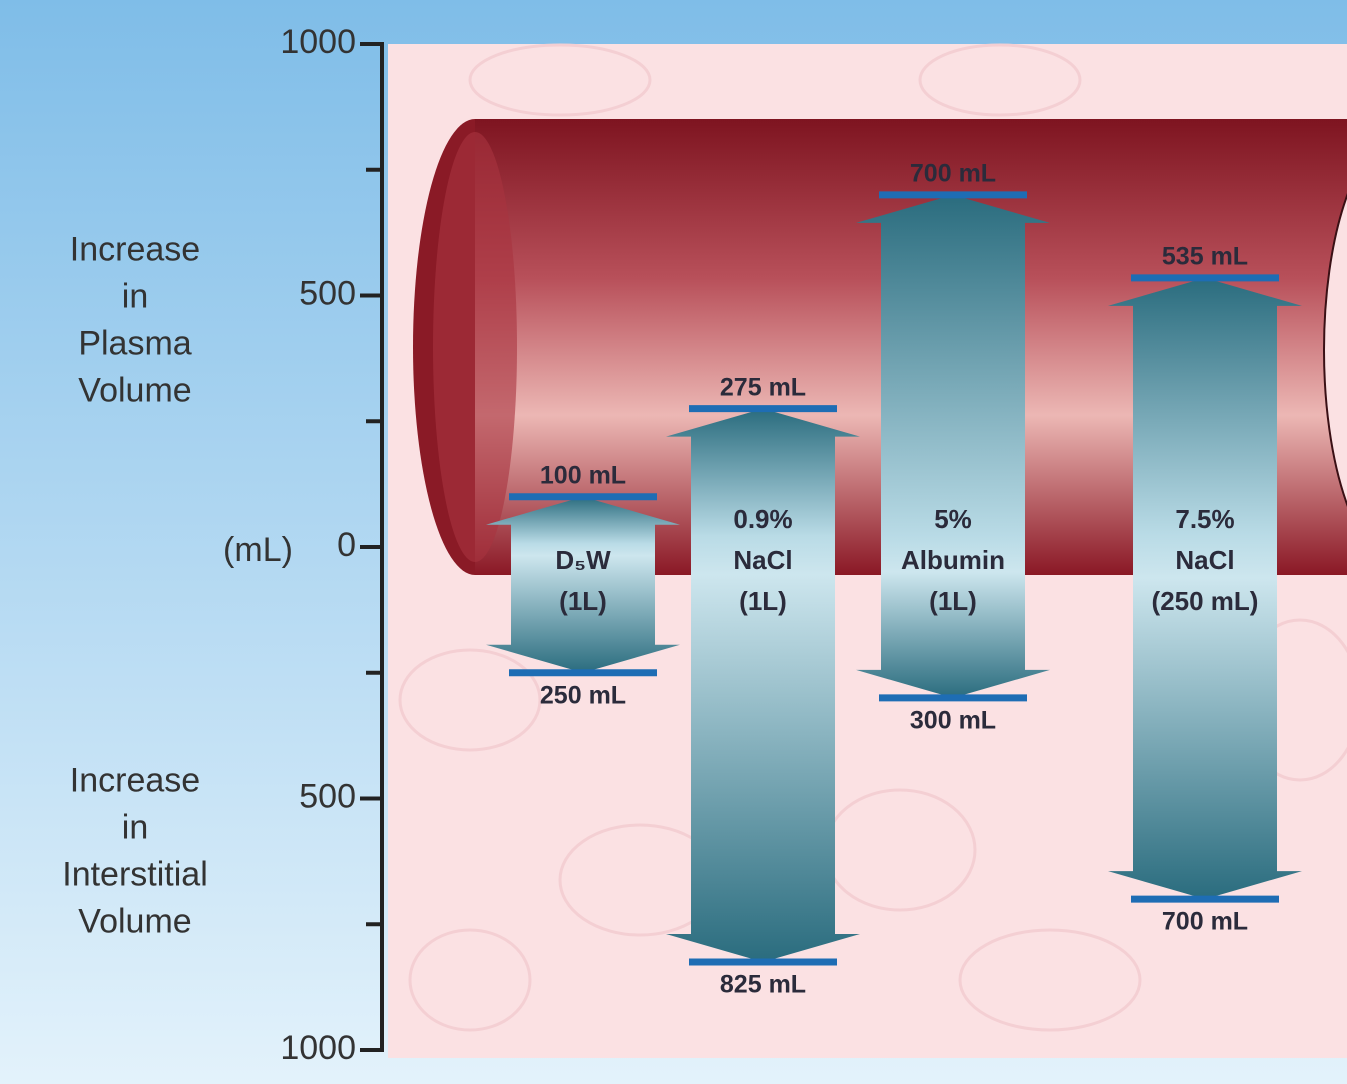  I want to click on category-label: 5%, so click(953, 519).